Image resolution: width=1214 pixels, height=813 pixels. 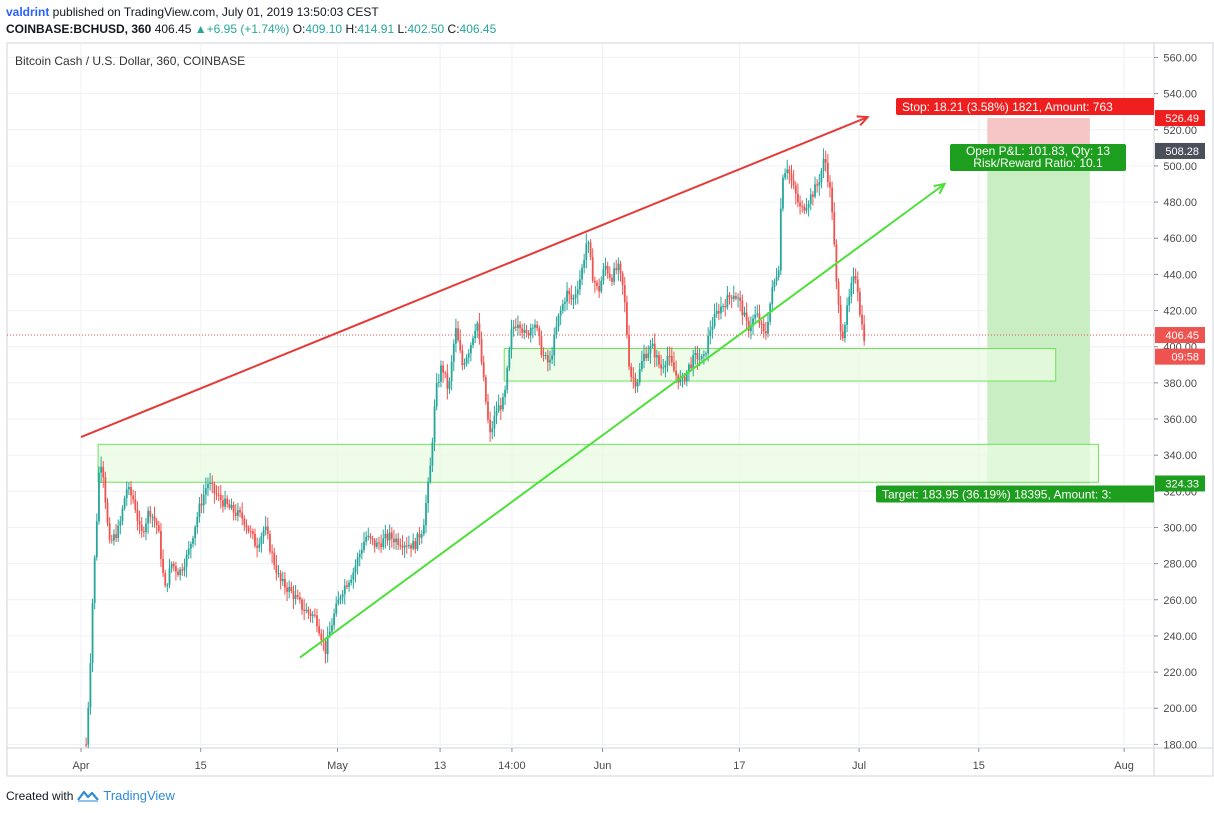 I want to click on tradingview-link: TradingView, so click(x=139, y=795).